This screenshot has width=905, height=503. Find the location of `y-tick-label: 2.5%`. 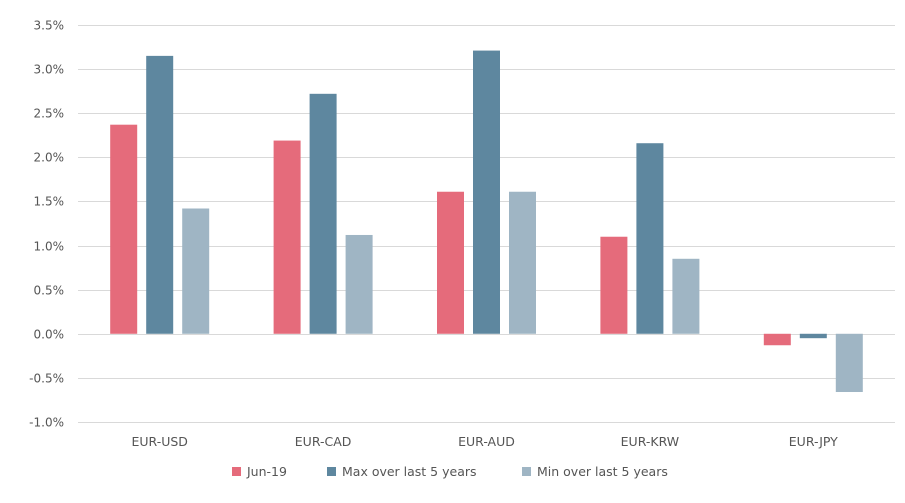

y-tick-label: 2.5% is located at coordinates (49, 114).